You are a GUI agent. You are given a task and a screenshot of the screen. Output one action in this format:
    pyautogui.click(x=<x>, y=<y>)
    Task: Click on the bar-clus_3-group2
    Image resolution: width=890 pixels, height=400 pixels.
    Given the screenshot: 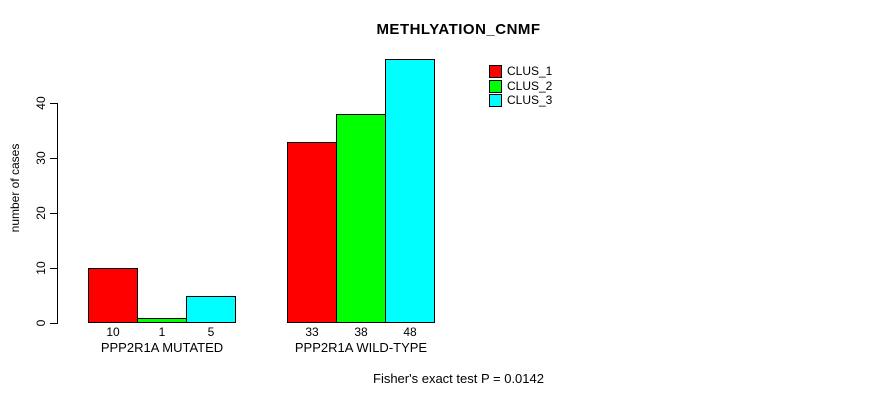 What is the action you would take?
    pyautogui.click(x=410, y=191)
    